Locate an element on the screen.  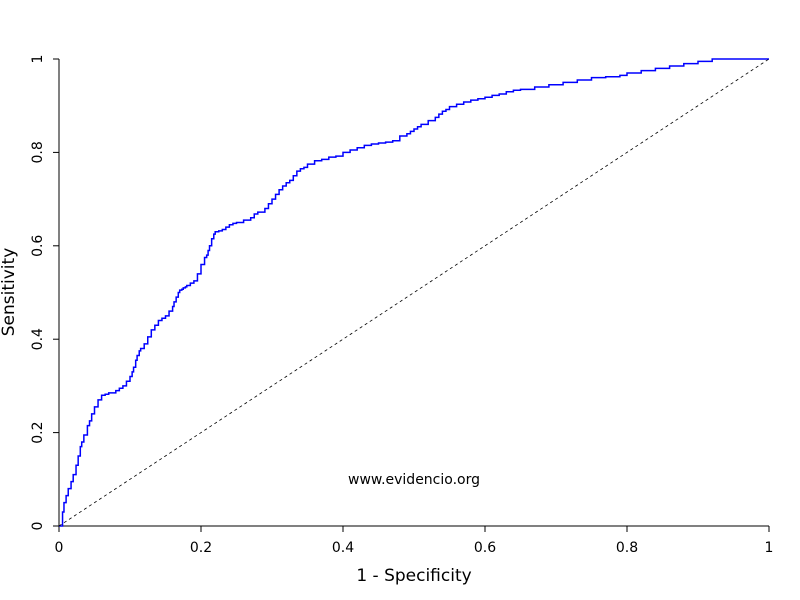
x-tick-label-5: 1 is located at coordinates (769, 548).